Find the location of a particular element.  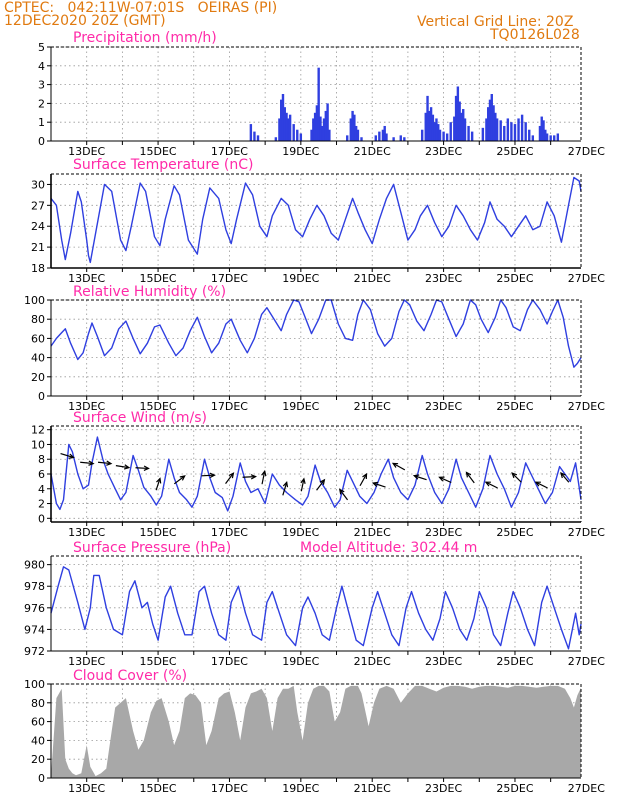

header-vertical-grid-note: Vertical Grid Line: 20Z is located at coordinates (495, 22).